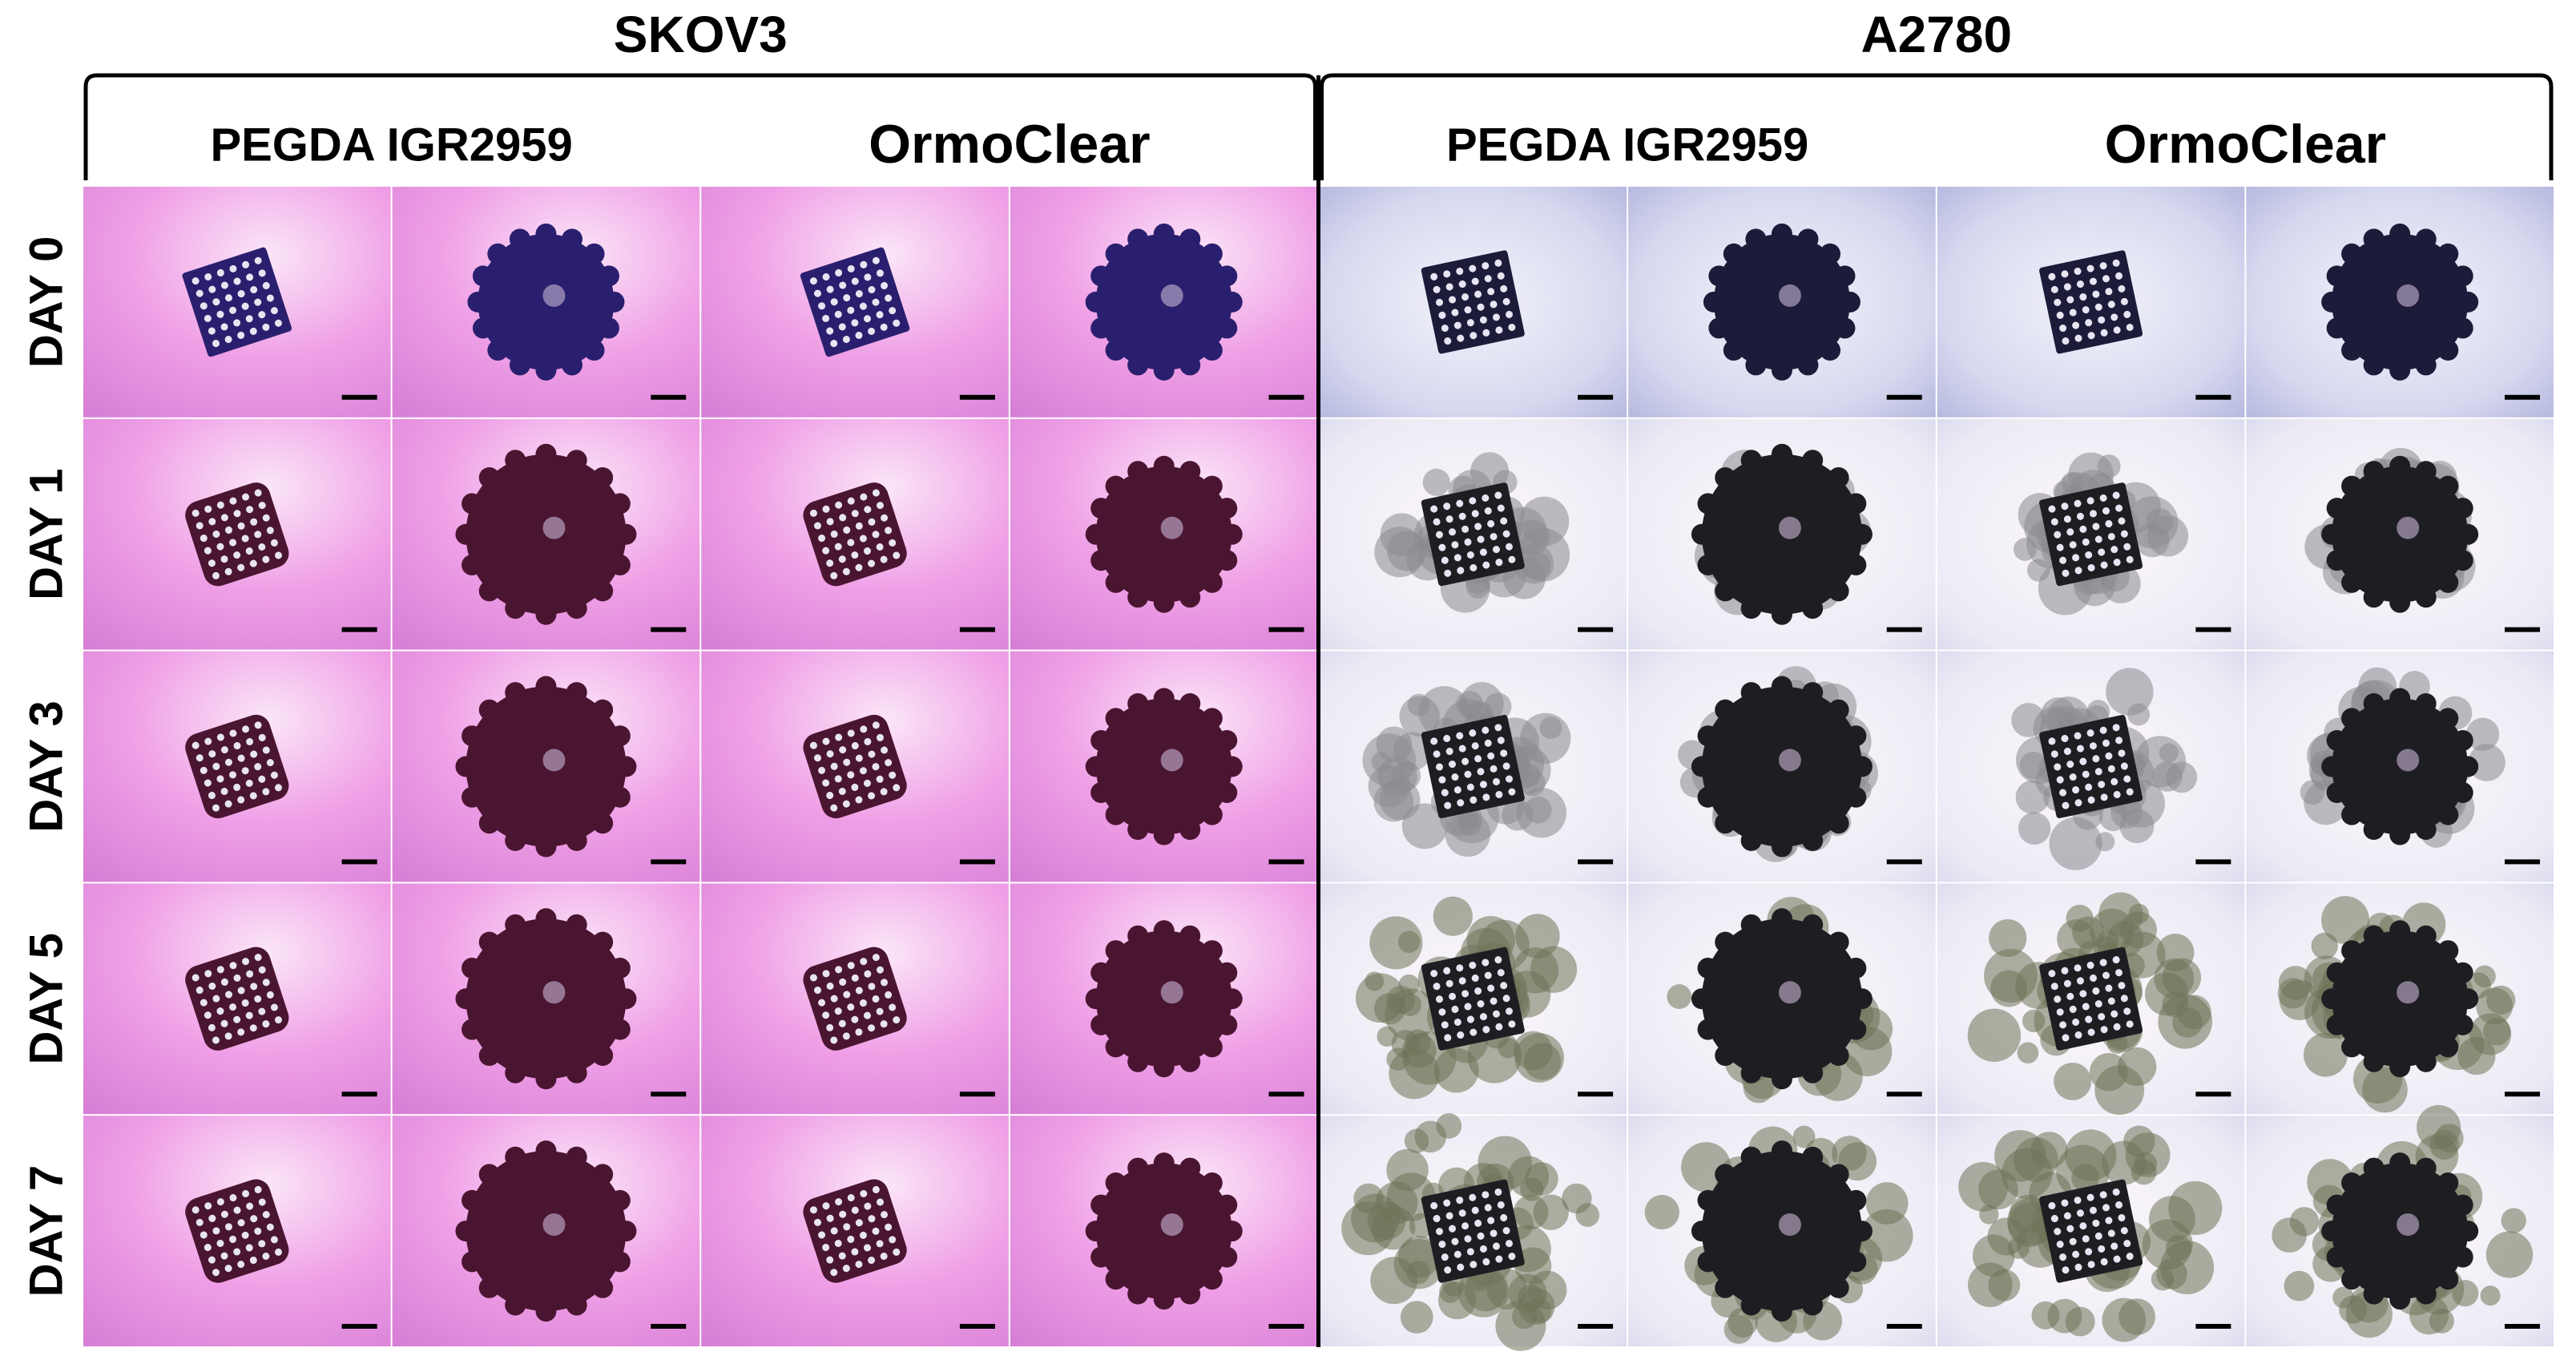 The height and width of the screenshot is (1368, 2576). I want to click on day-label: DAY 7, so click(46, 1231).